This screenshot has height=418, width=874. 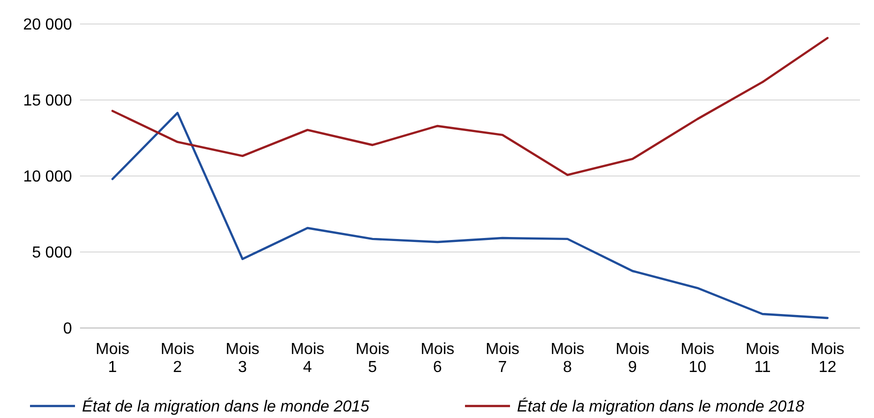 I want to click on x-tick-label: Mois 11, so click(x=763, y=358).